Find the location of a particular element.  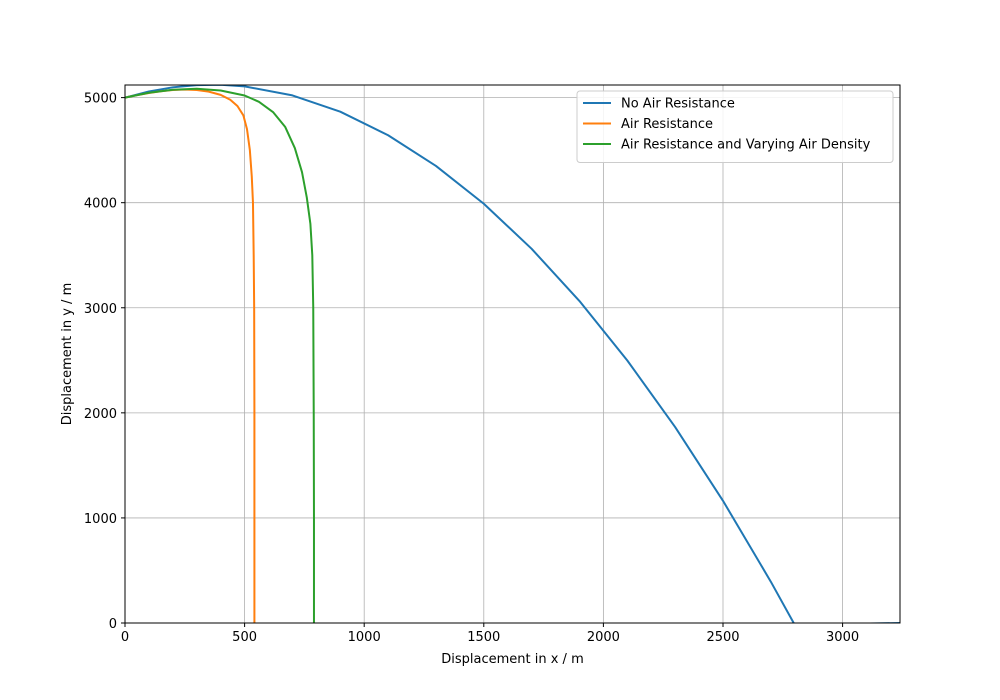

x-axis-label: Displacement in x / m is located at coordinates (512, 659).